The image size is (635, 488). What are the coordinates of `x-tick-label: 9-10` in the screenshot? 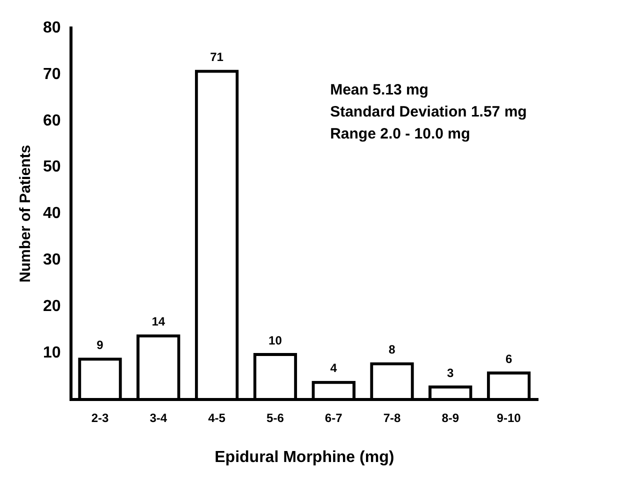 It's located at (509, 417).